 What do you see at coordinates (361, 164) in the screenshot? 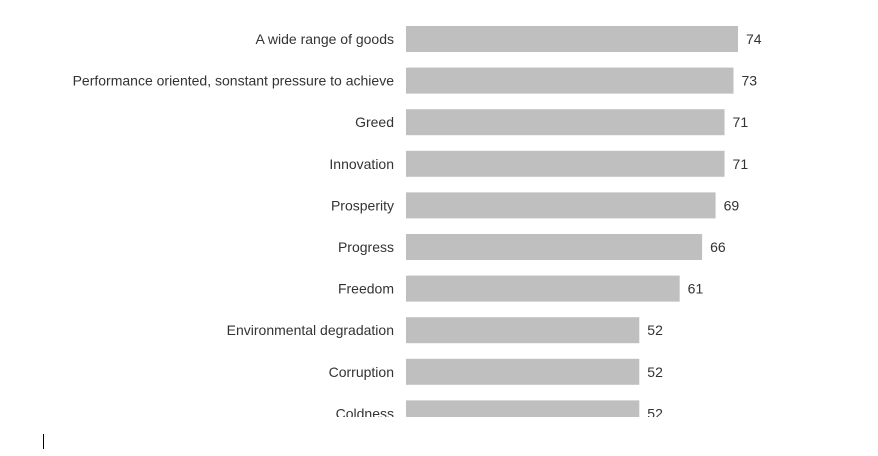
I see `category-label: Innovation` at bounding box center [361, 164].